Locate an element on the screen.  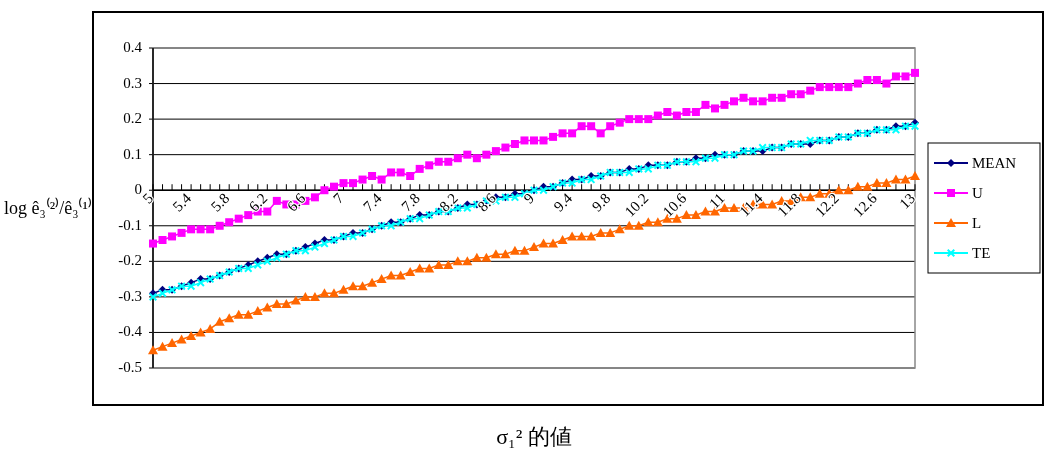
x-tick-label: 13 is located at coordinates (907, 201).